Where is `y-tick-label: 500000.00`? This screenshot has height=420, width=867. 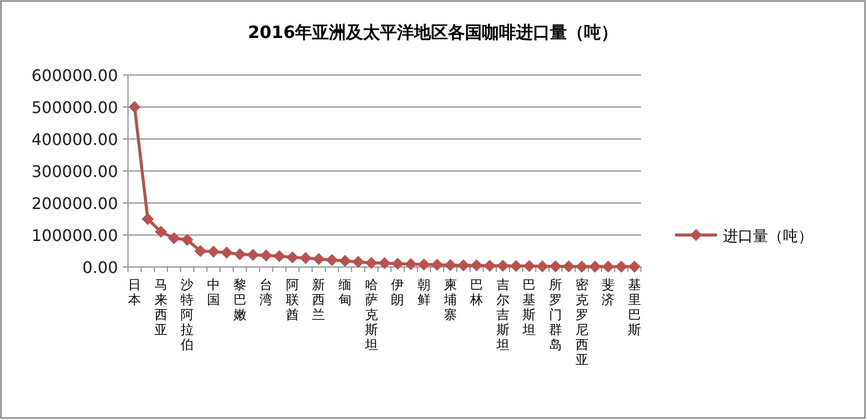 y-tick-label: 500000.00 is located at coordinates (74, 107).